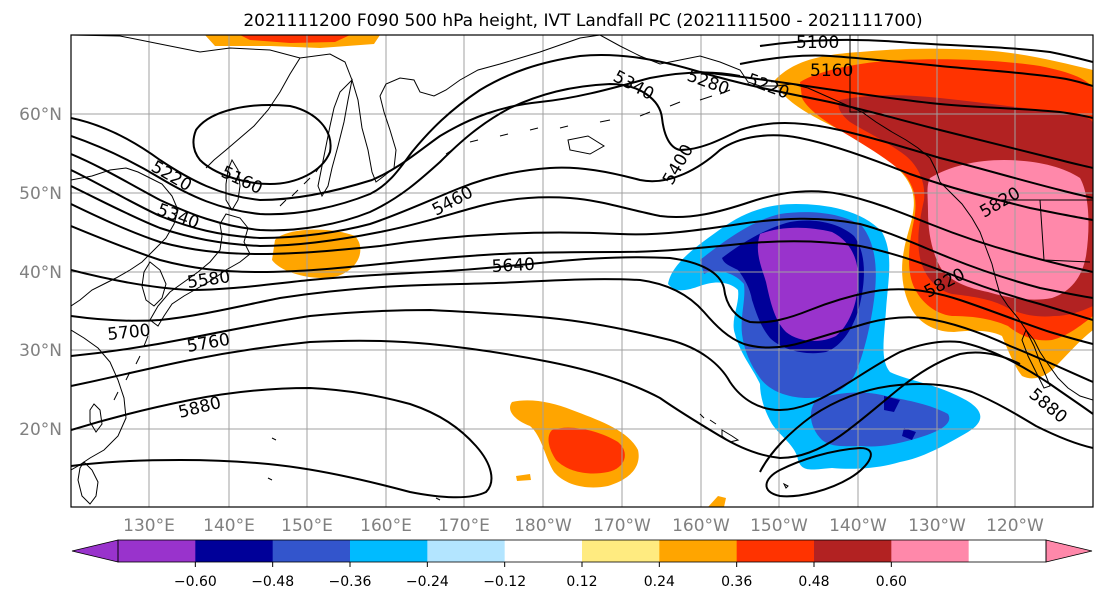  Describe the element at coordinates (818, 472) in the screenshot. I see `contour-5880-loop` at that location.